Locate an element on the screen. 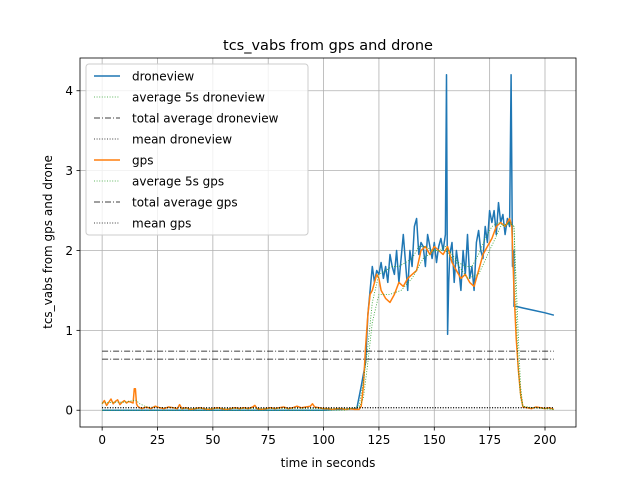  y-axis-label: tcs_vabs from gps and drone is located at coordinates (48, 242).